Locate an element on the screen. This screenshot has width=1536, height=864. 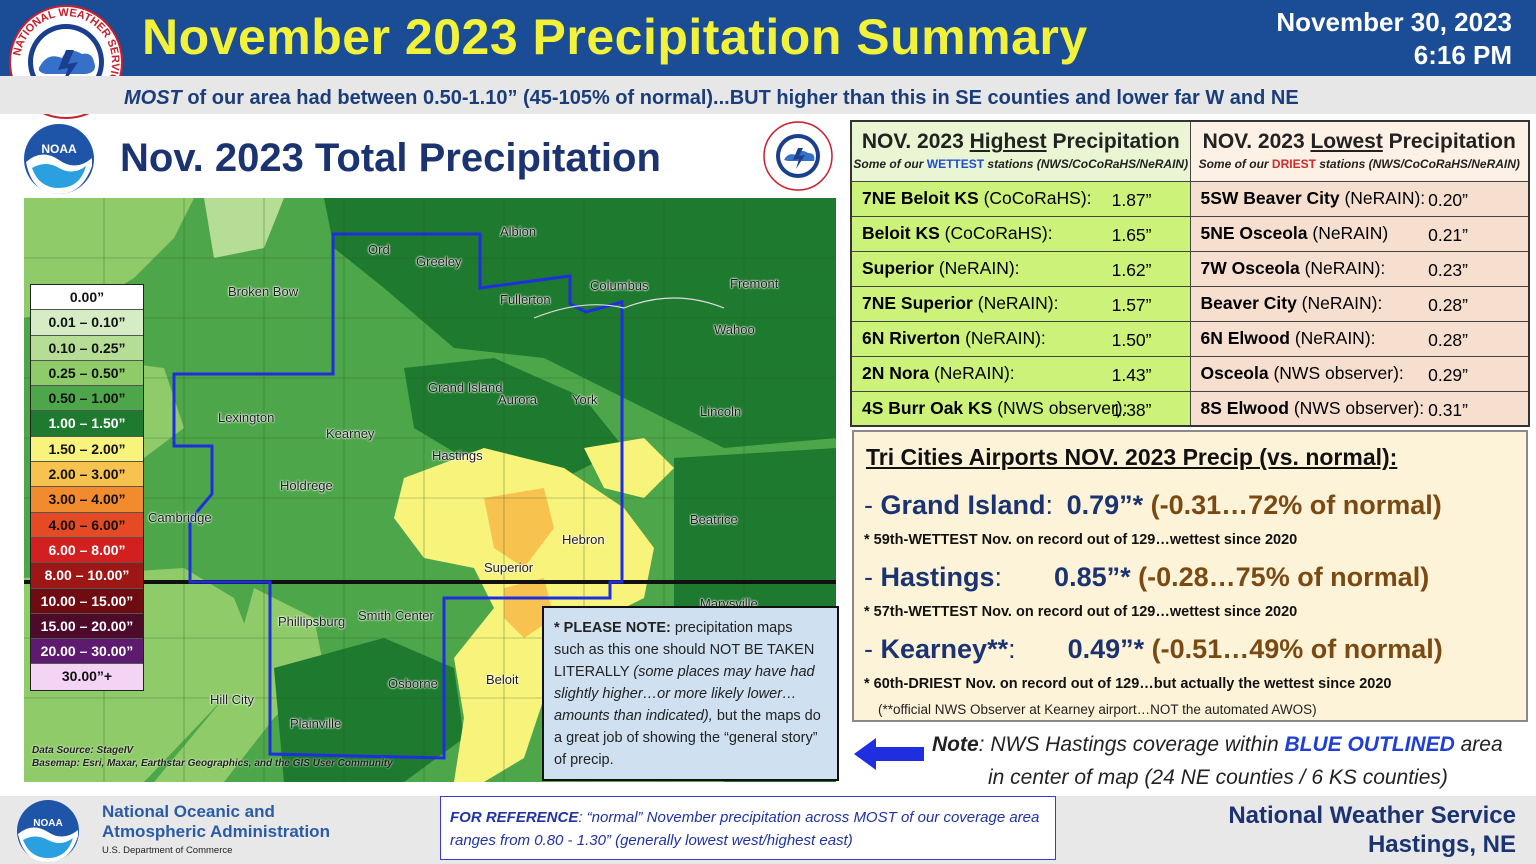
city-name: Kearney** is located at coordinates (944, 649).